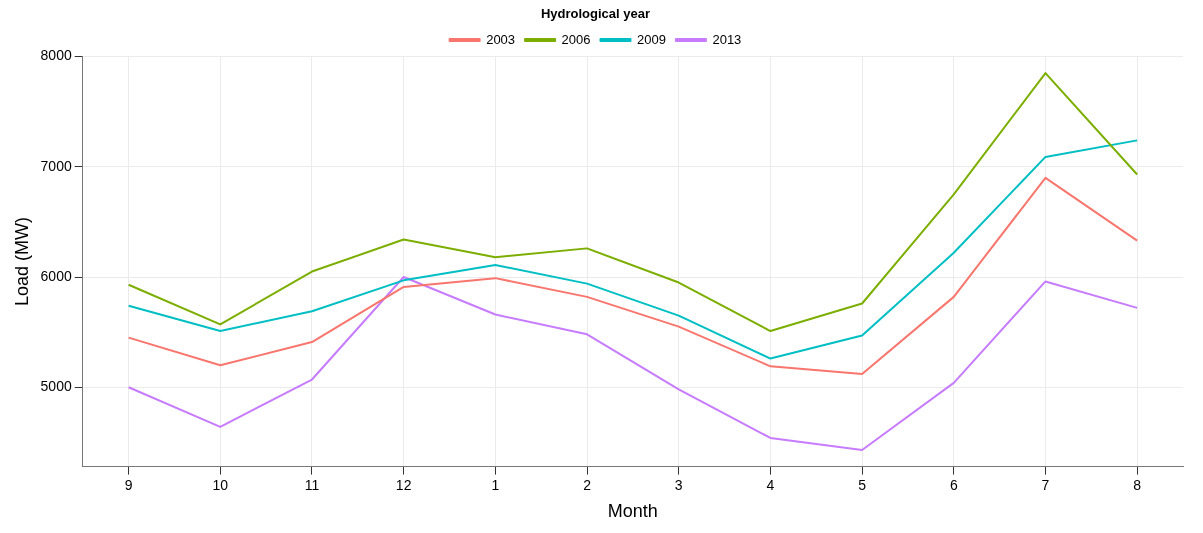 This screenshot has width=1203, height=533. What do you see at coordinates (727, 39) in the screenshot?
I see `legend-label: 2013` at bounding box center [727, 39].